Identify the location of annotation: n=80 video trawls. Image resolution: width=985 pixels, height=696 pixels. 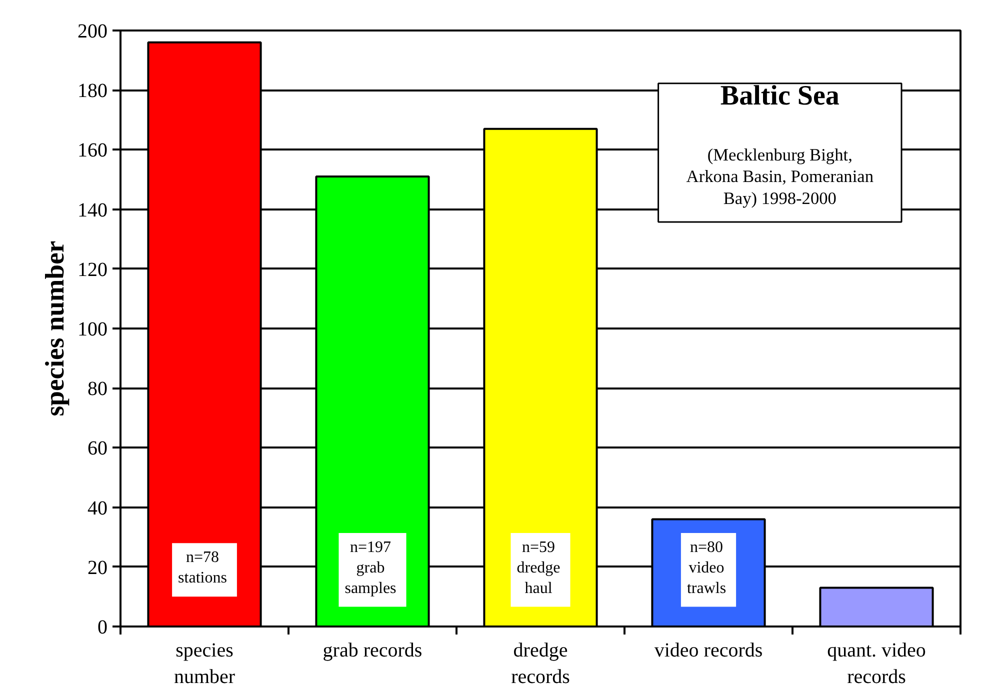
(706, 567).